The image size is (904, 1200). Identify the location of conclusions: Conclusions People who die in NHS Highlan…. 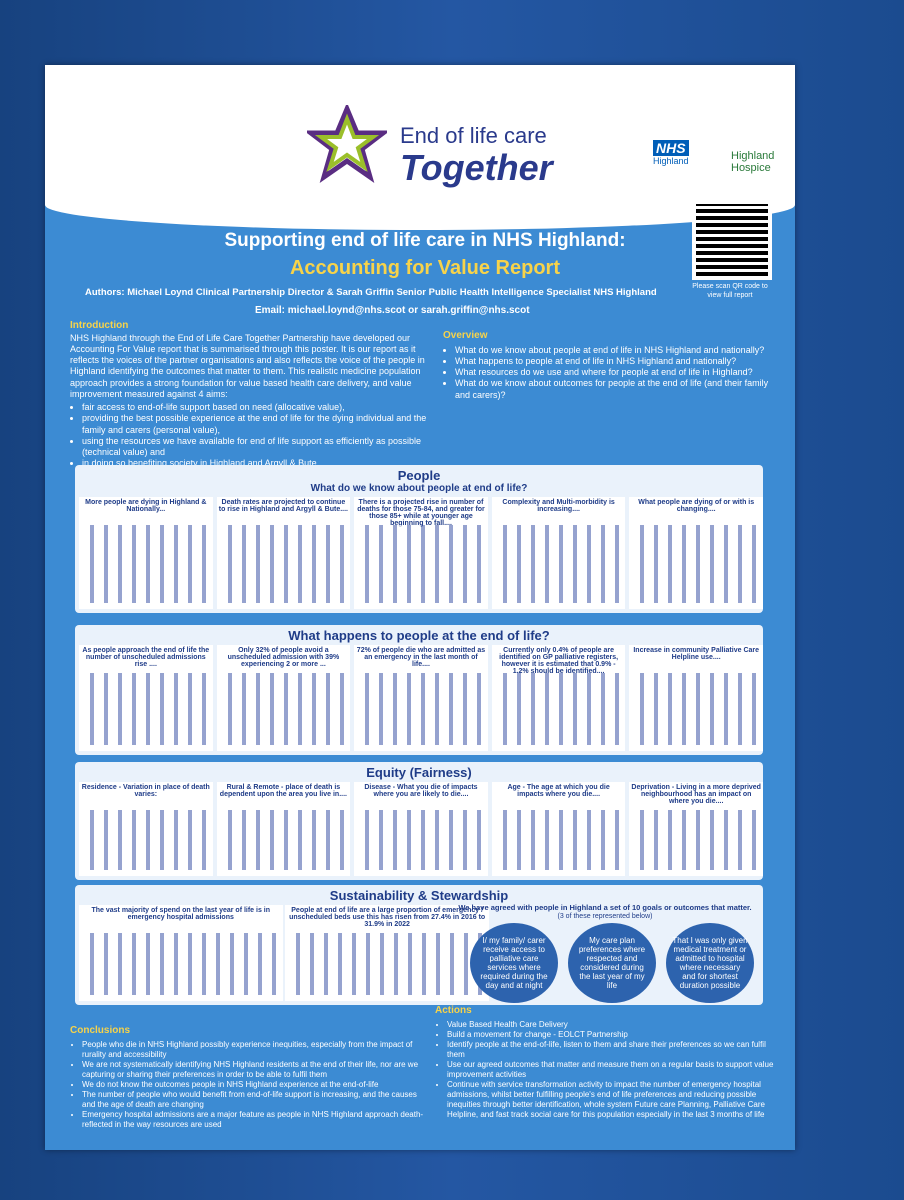
(250, 1077).